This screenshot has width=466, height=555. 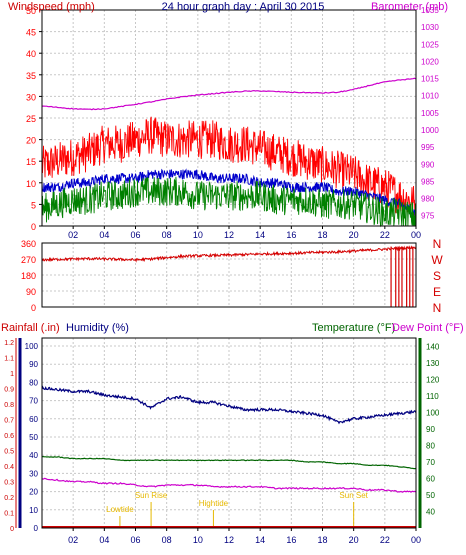 I want to click on windspeed-label: Windspeed (mph), so click(x=51, y=7).